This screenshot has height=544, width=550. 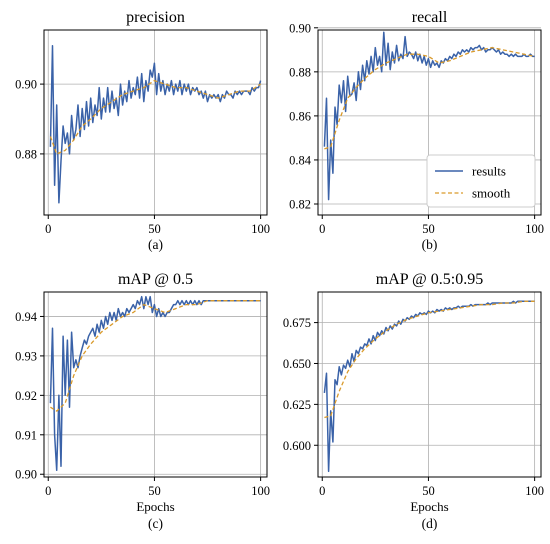 I want to click on panel-title: mAP @ 0.5, so click(x=155, y=279).